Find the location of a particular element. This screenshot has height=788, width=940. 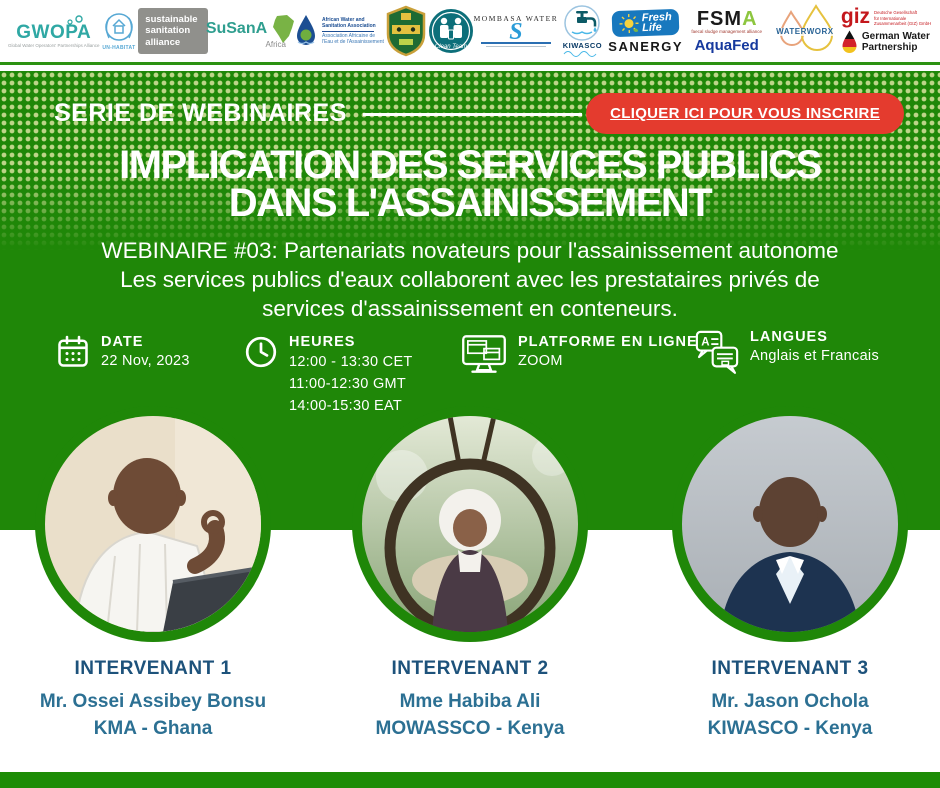

horizontal-rule is located at coordinates (472, 114).